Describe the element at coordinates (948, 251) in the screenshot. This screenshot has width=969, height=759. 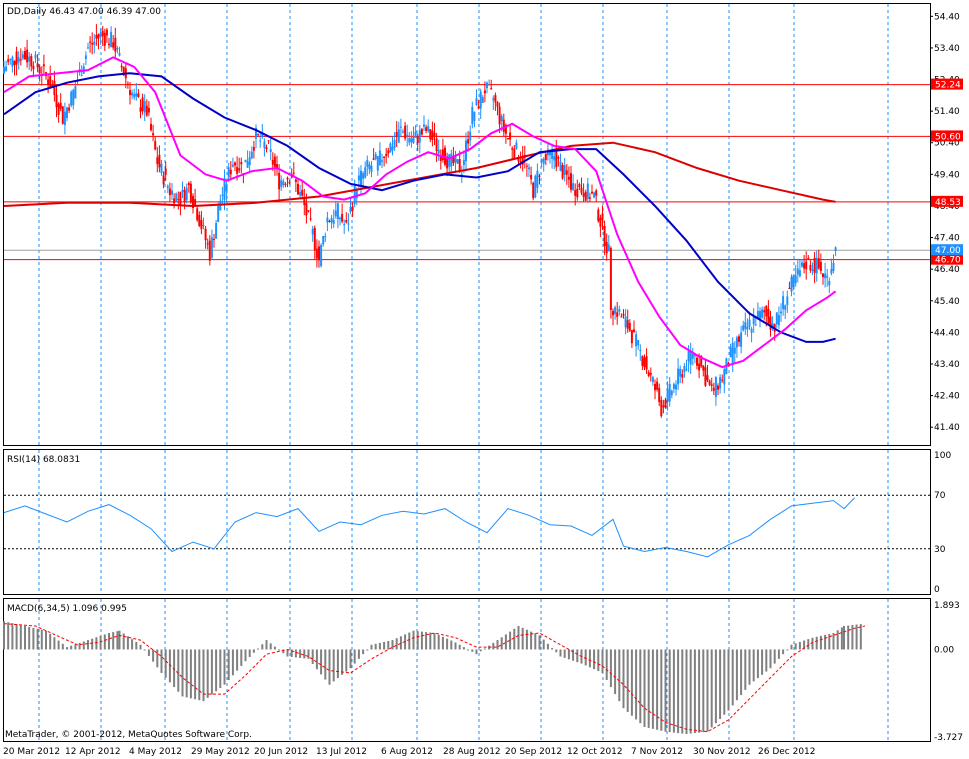
I see `current-price-tag-label: 47.00` at that location.